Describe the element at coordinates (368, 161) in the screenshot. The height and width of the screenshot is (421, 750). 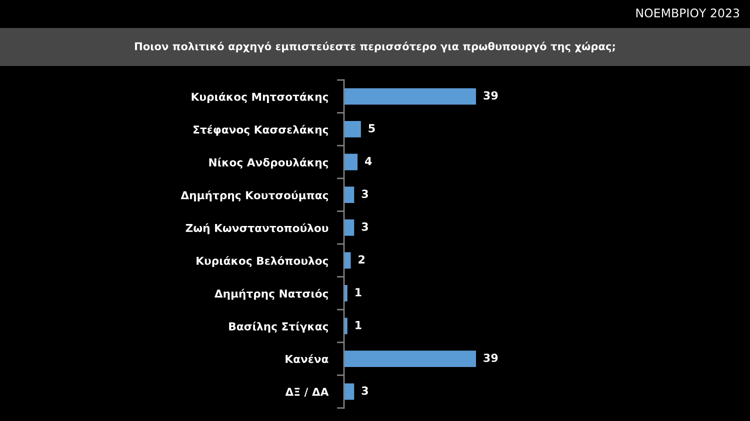
I see `data-label: 4` at that location.